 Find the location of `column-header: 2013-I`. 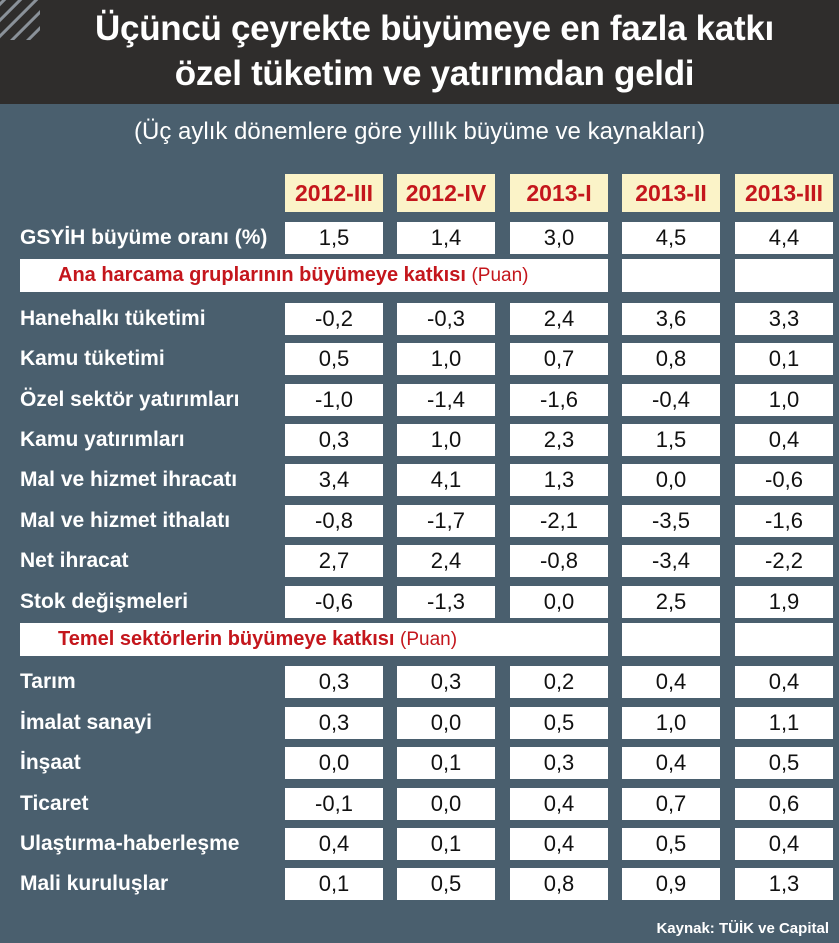

column-header: 2013-I is located at coordinates (559, 193).